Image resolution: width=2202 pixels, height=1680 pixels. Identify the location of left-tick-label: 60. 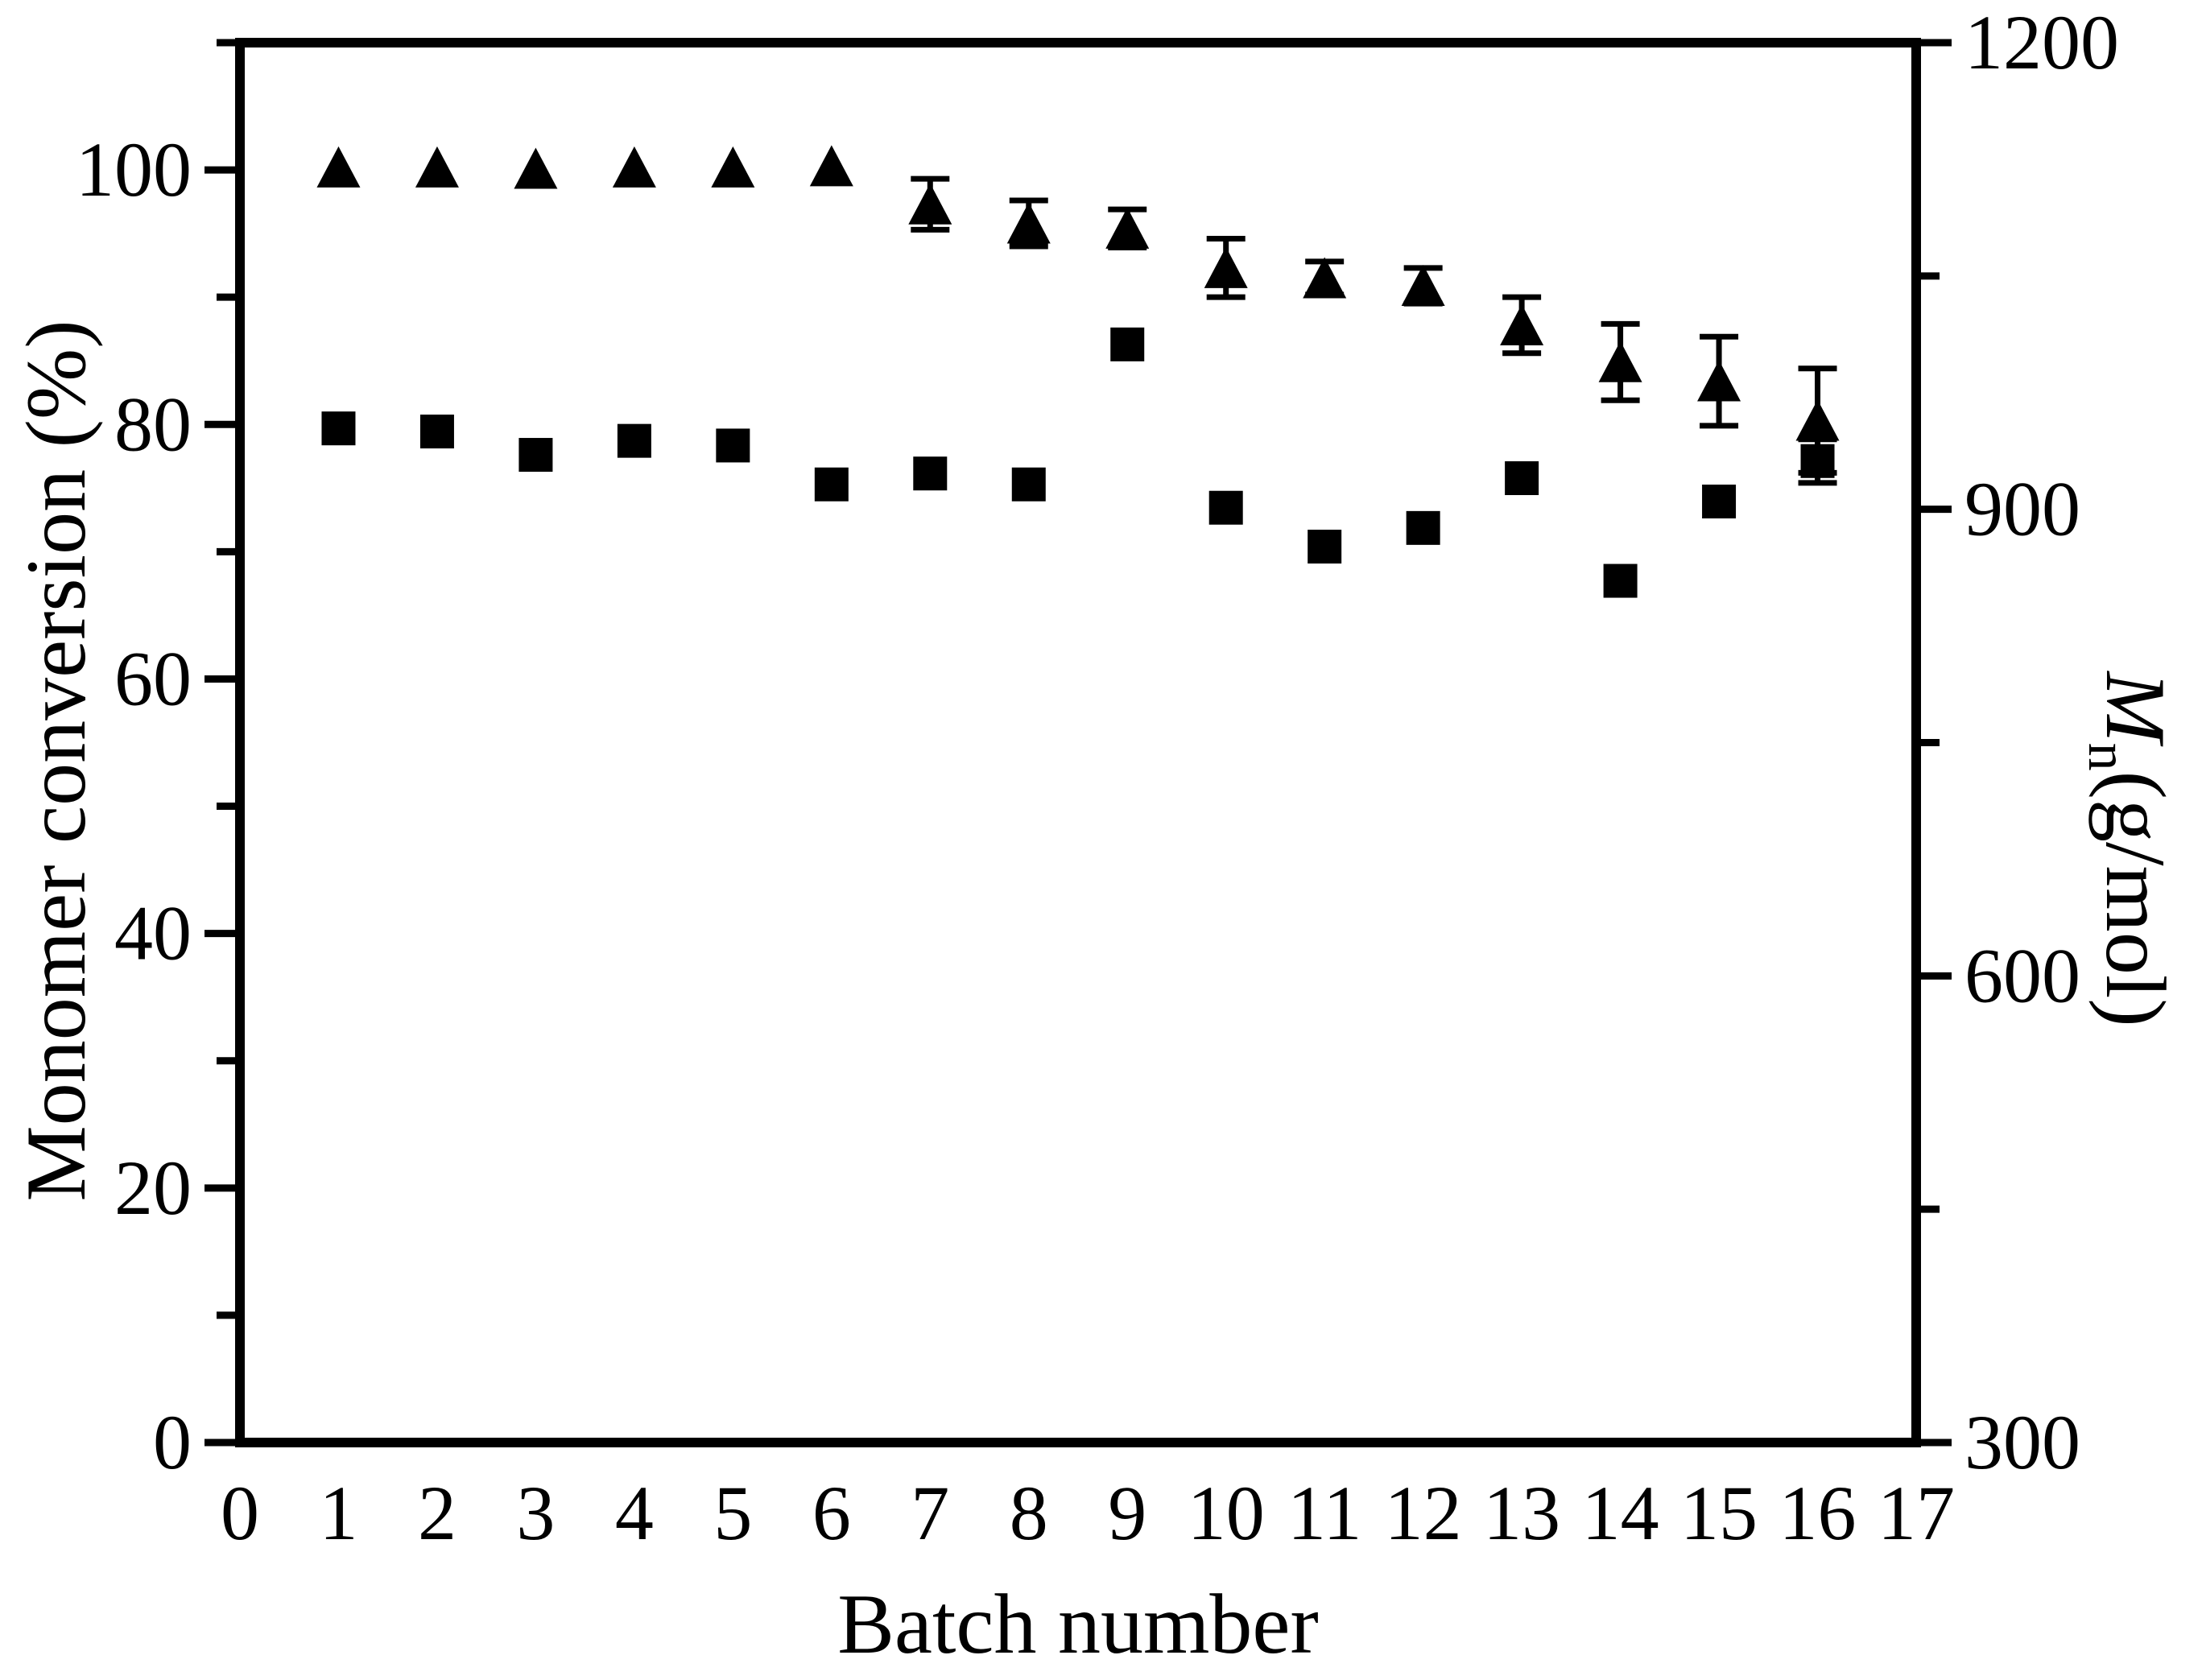
(153, 678).